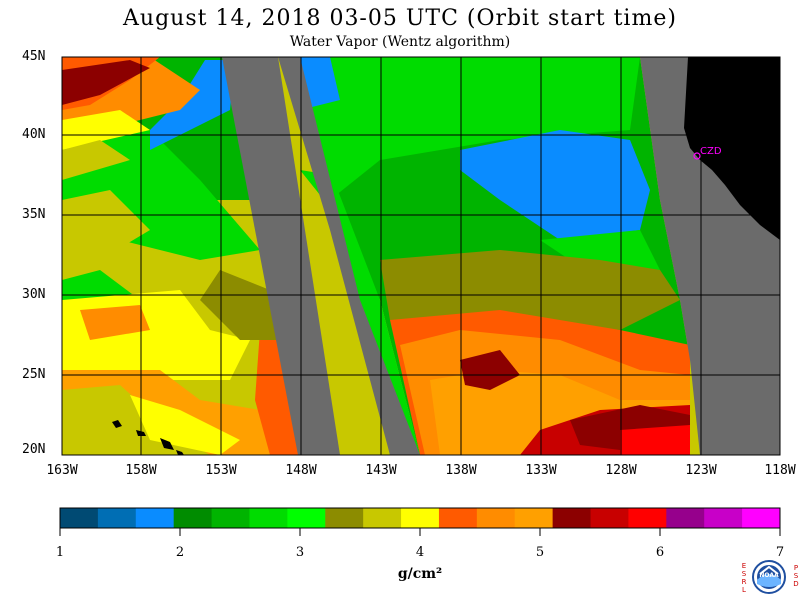 The width and height of the screenshot is (800, 600). I want to click on longitude-label: 138W, so click(461, 470).